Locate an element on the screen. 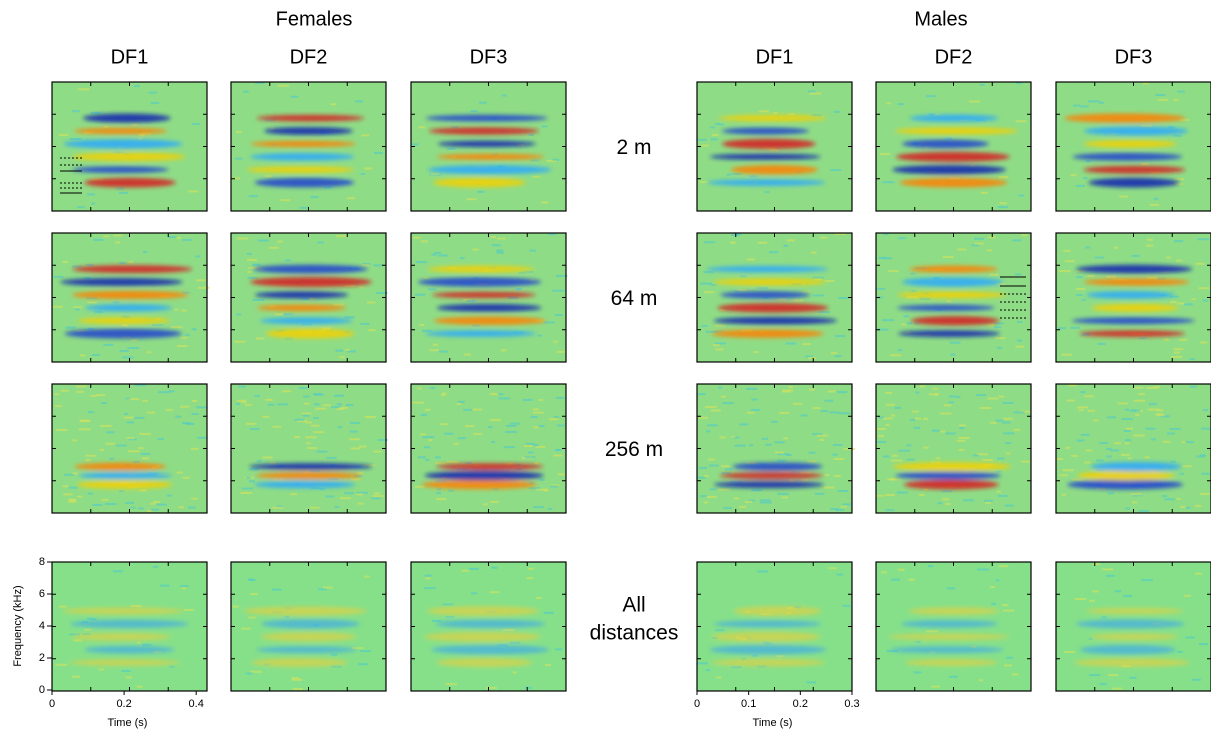  group-title: Females is located at coordinates (314, 19).